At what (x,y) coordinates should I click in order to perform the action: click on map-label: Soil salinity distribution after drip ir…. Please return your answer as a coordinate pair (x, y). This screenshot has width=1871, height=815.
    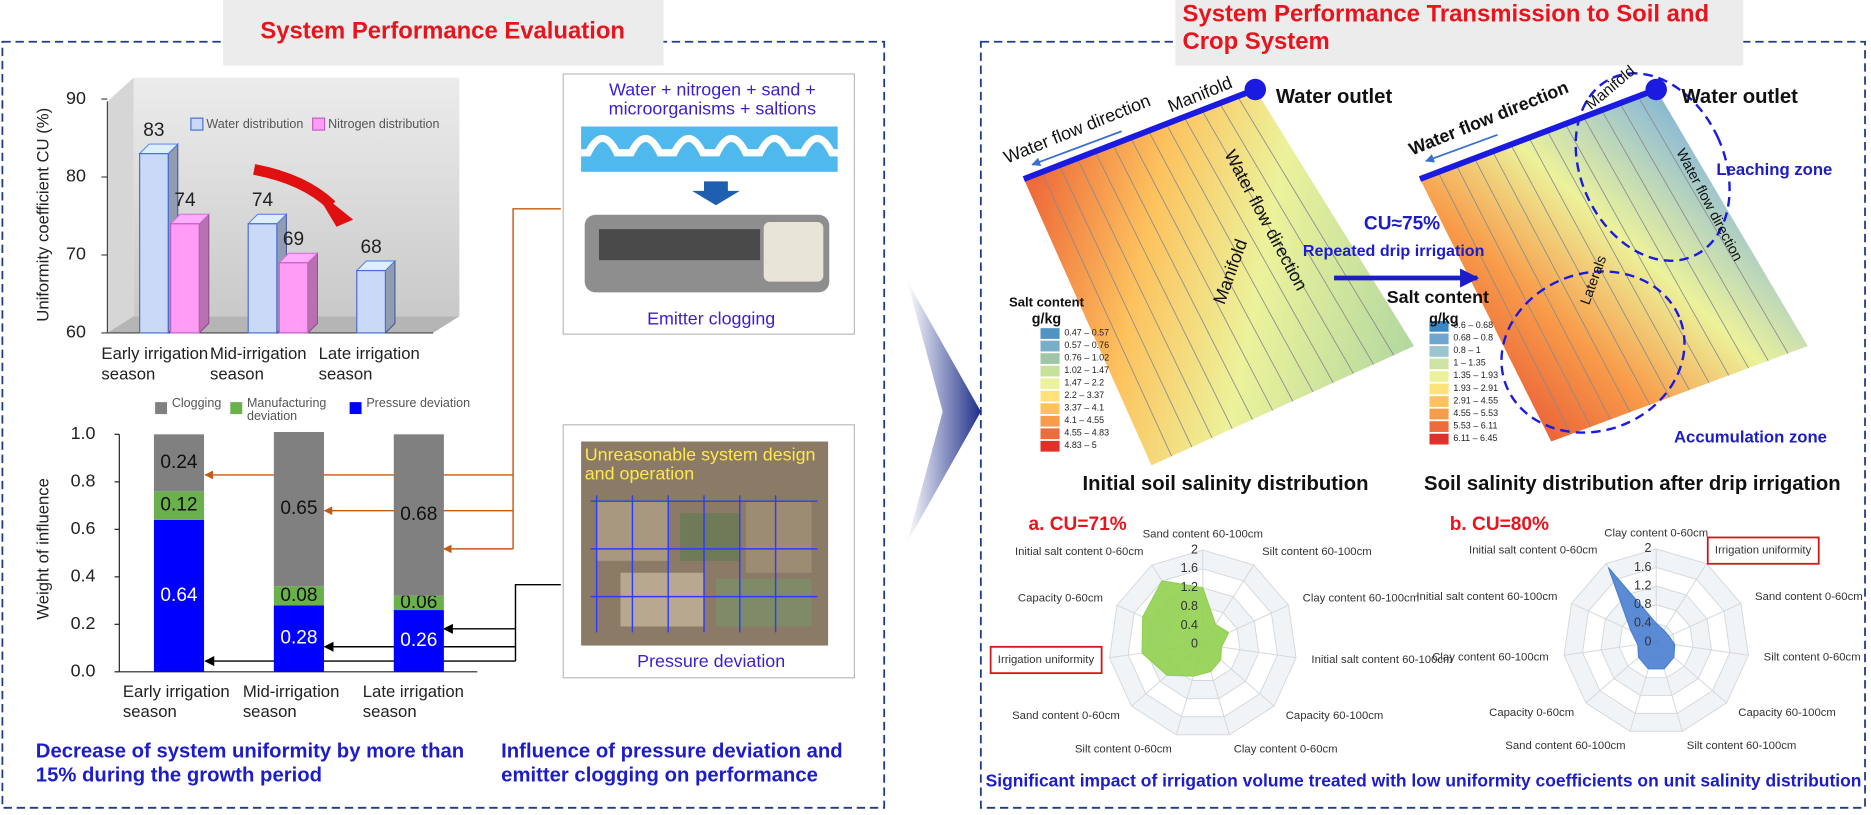
    Looking at the image, I should click on (1632, 484).